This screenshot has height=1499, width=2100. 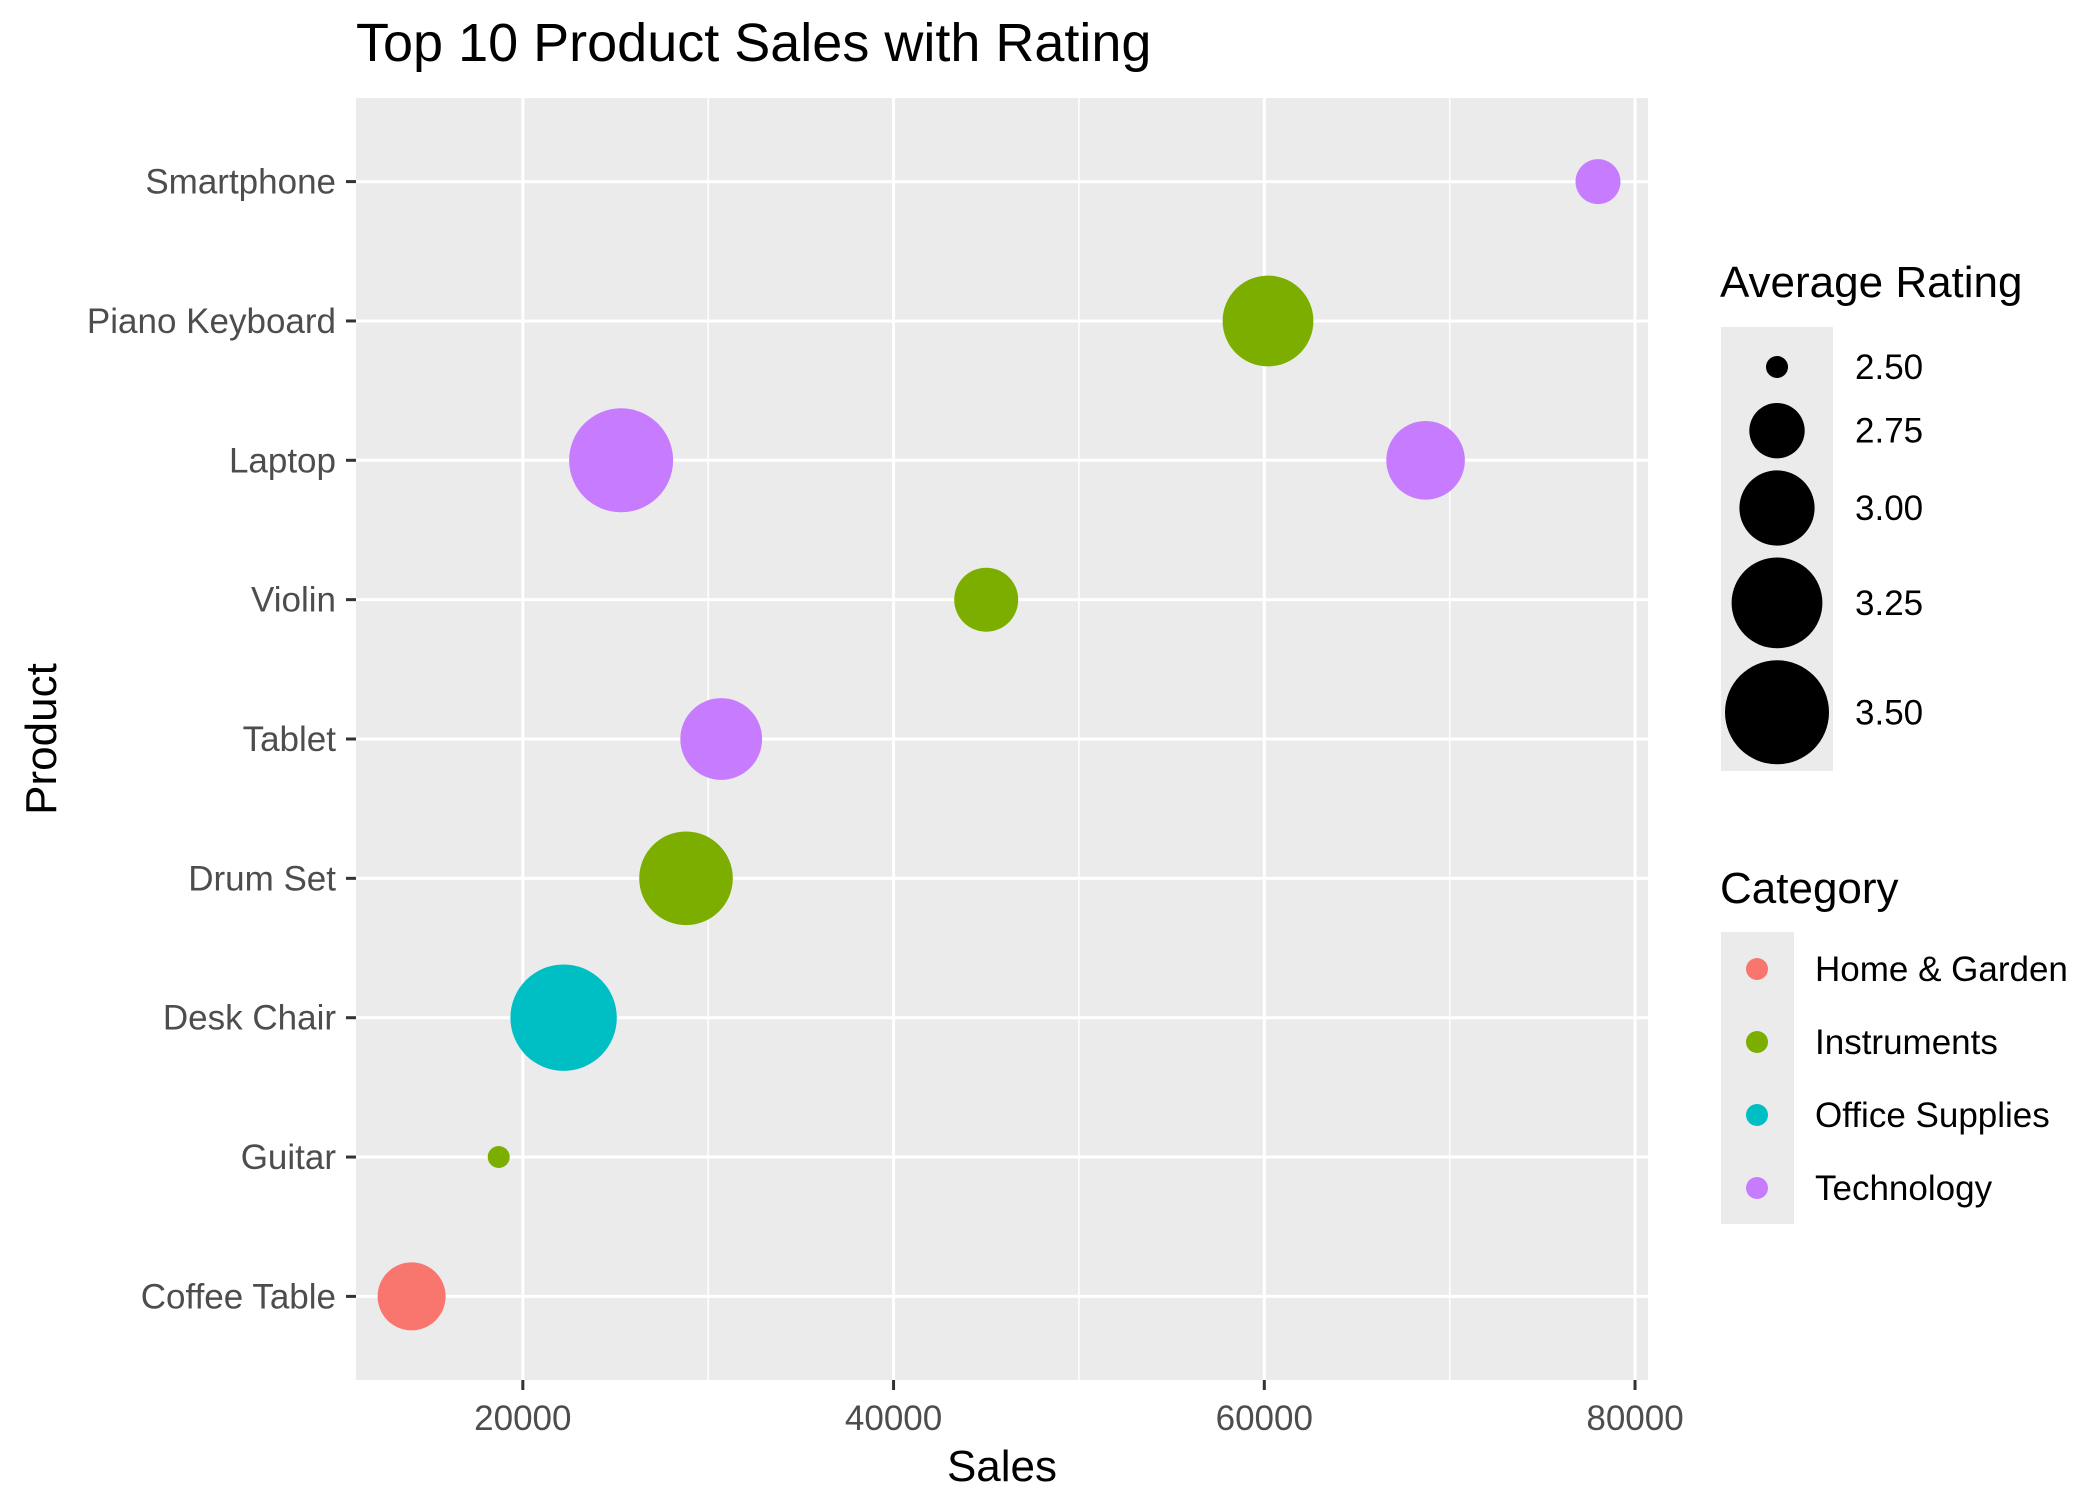 What do you see at coordinates (262, 878) in the screenshot?
I see `y-tick-label: Drum Set` at bounding box center [262, 878].